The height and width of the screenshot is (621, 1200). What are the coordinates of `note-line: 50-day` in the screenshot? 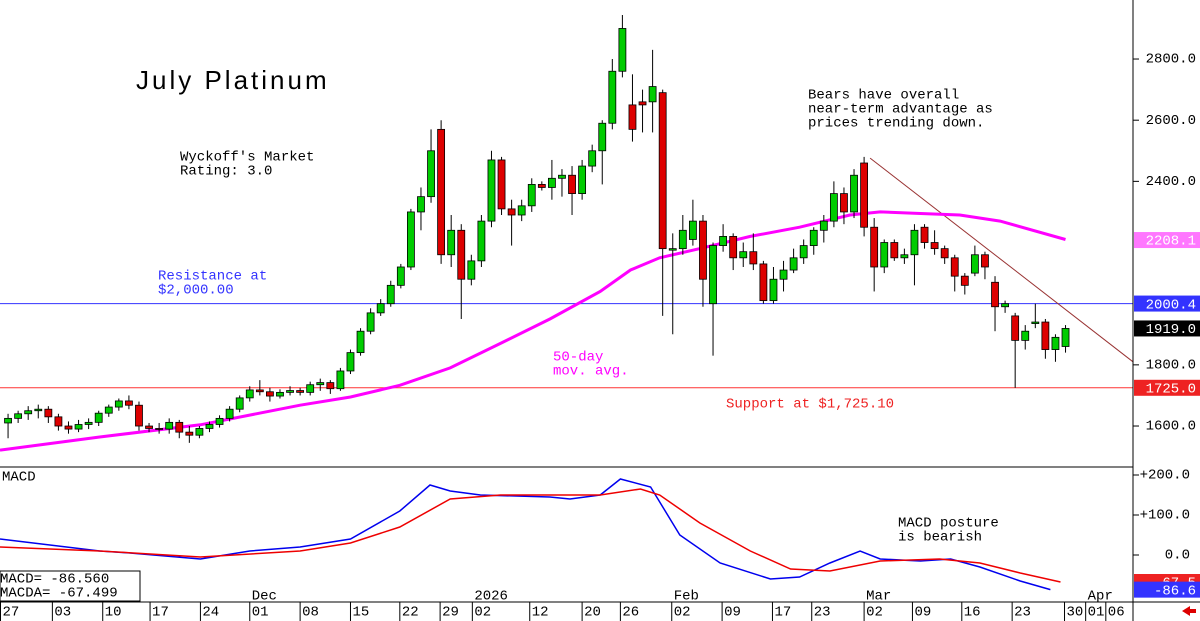 It's located at (578, 358).